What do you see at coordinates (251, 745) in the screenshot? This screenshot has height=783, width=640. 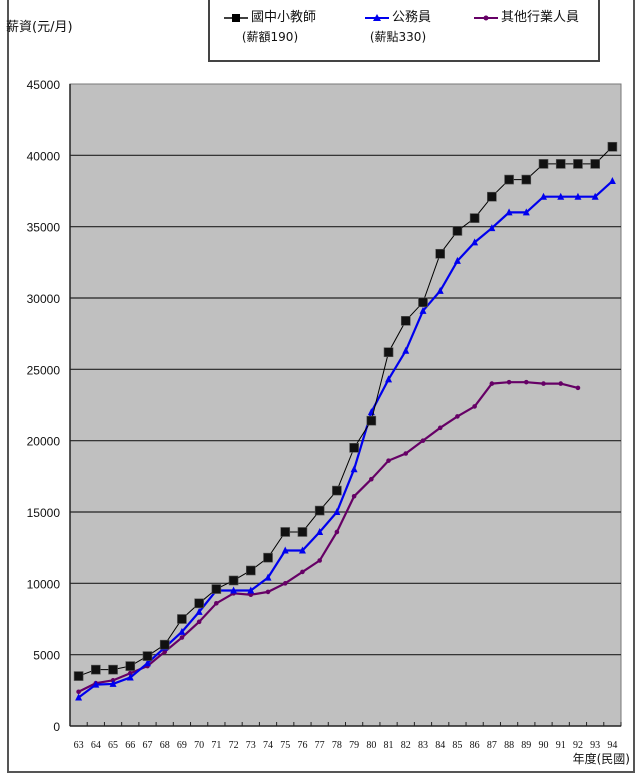 I see `x-tick-label: 73` at bounding box center [251, 745].